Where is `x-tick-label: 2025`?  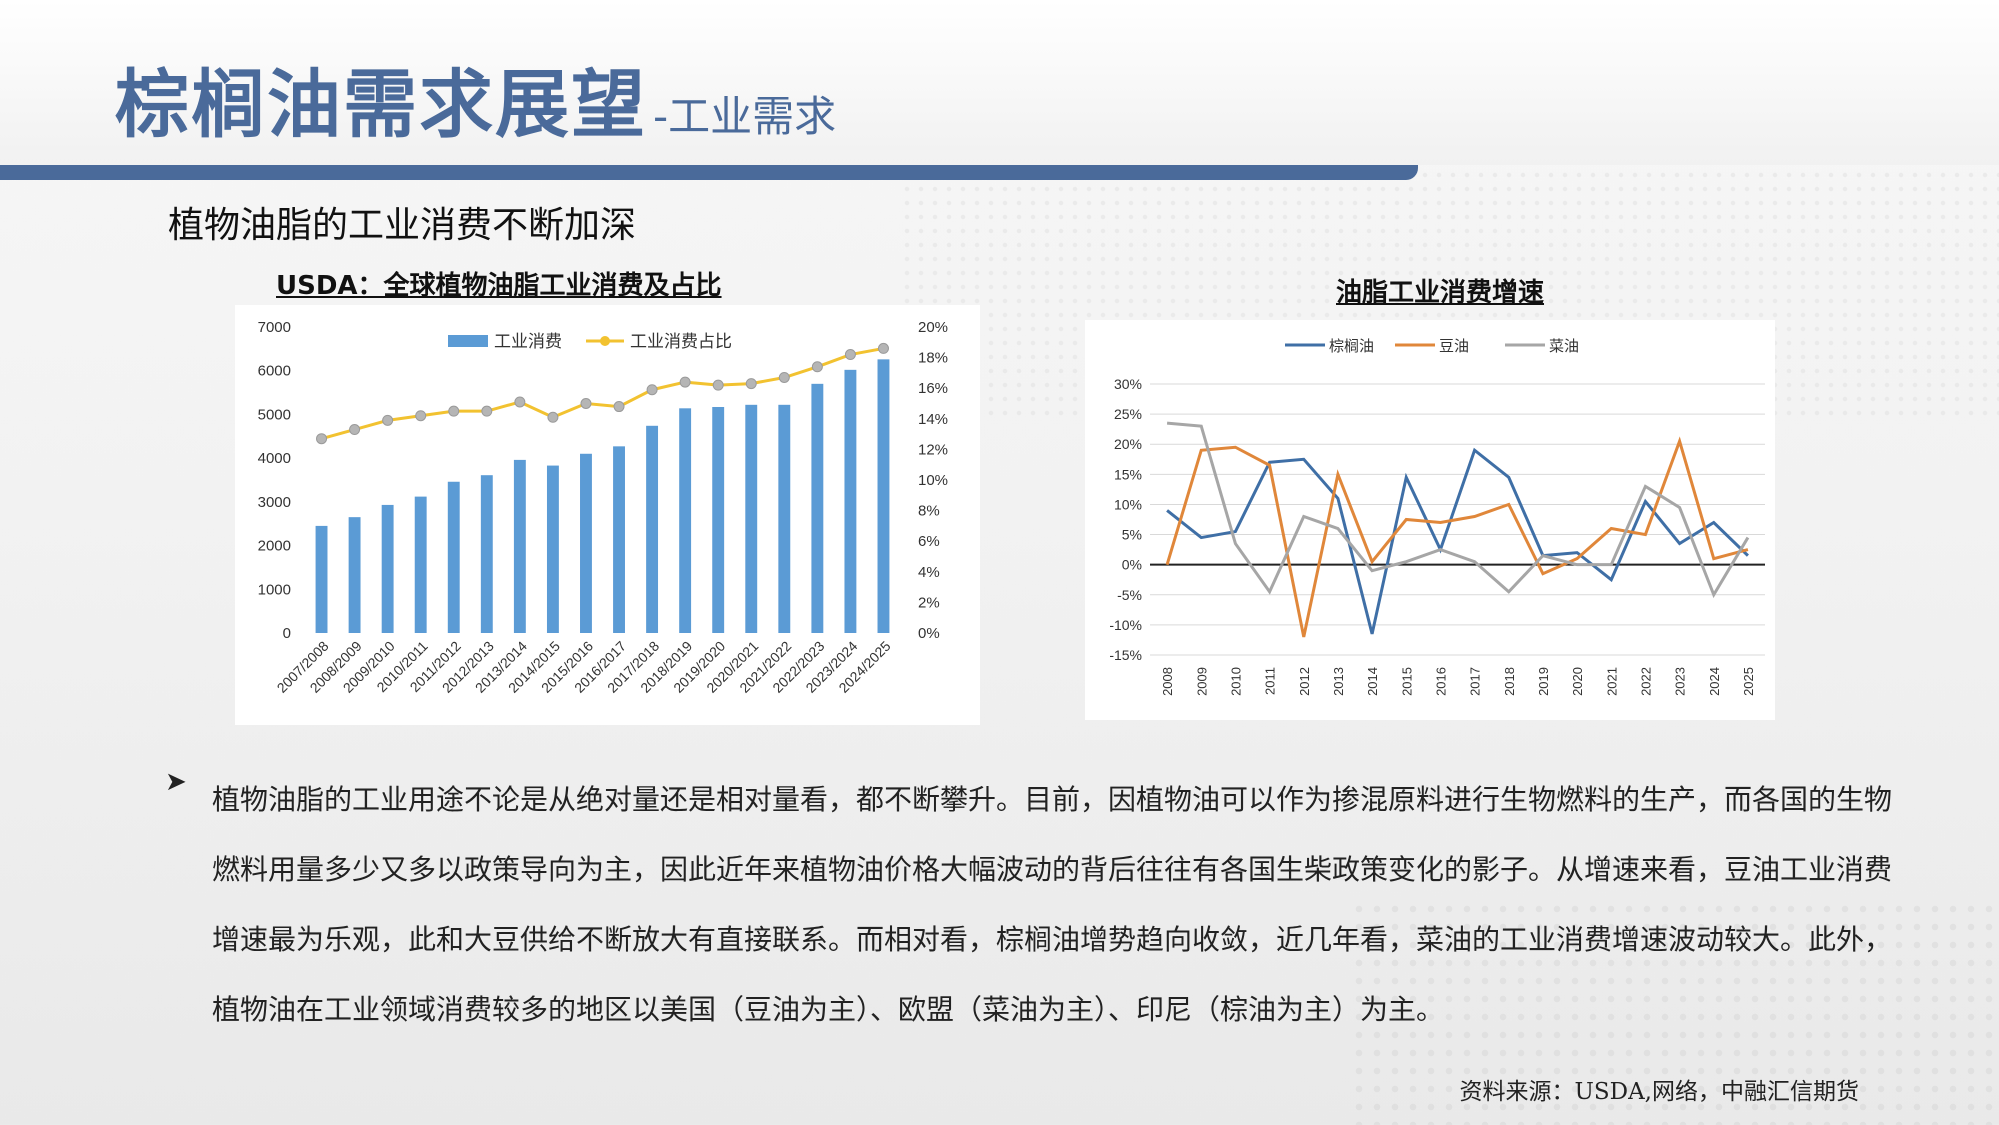 x-tick-label: 2025 is located at coordinates (1748, 681).